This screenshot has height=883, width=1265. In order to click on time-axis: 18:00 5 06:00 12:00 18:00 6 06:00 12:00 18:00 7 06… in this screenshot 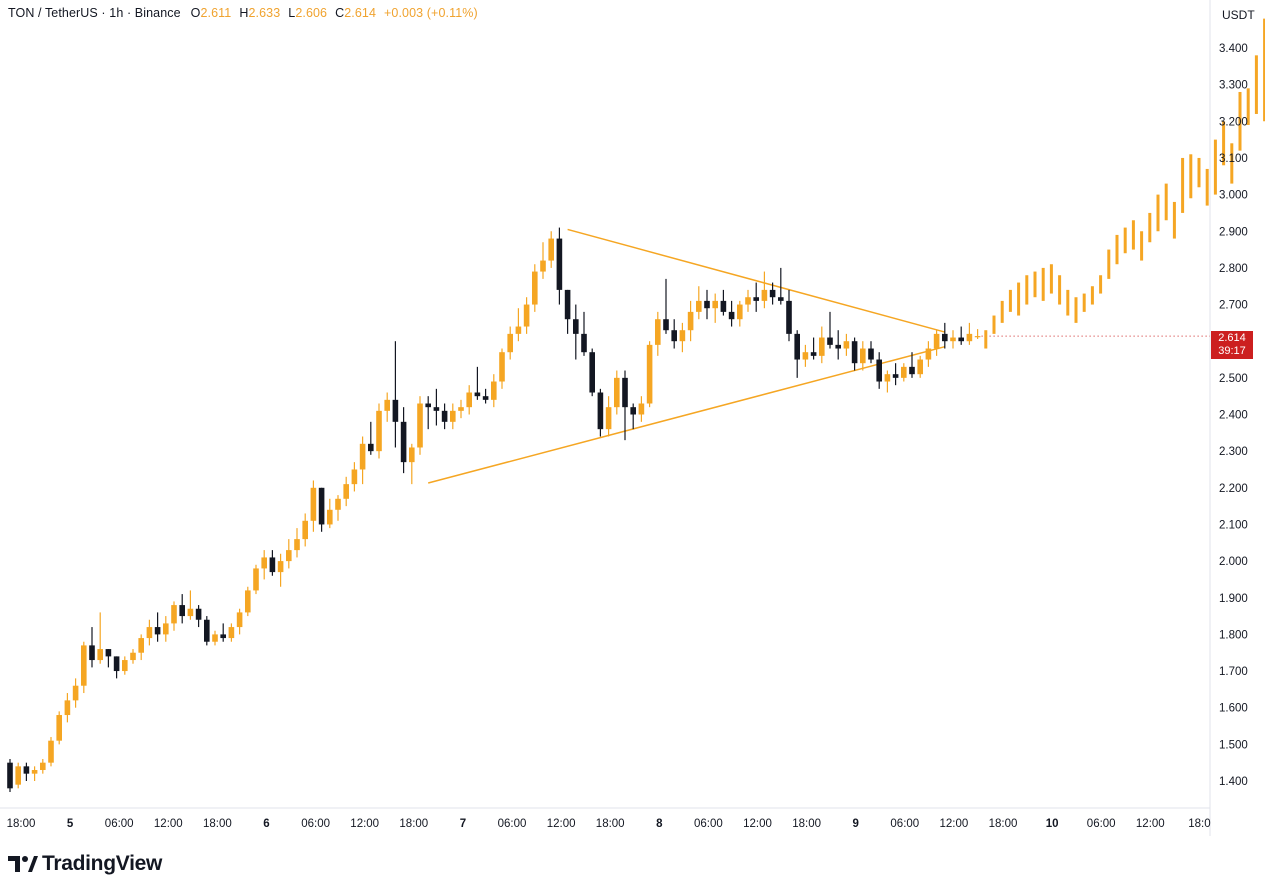, I will do `click(609, 824)`.